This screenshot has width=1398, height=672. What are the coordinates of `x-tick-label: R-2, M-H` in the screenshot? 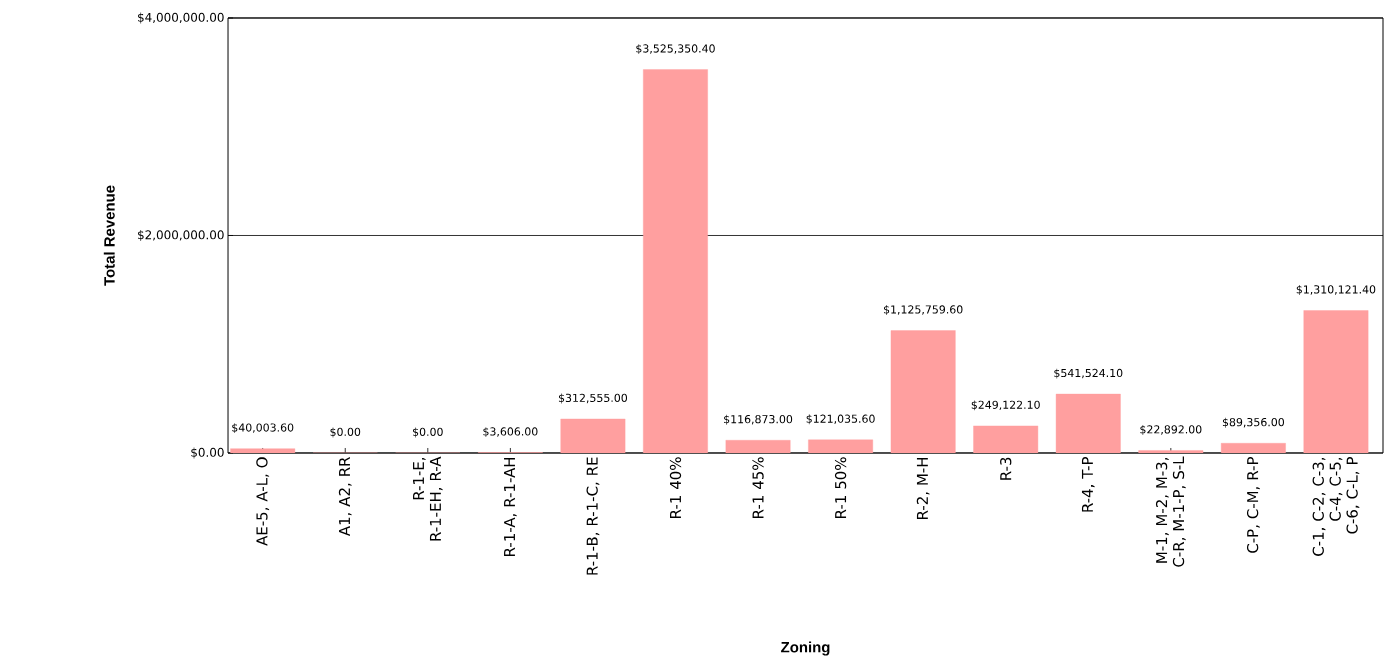 It's located at (923, 488).